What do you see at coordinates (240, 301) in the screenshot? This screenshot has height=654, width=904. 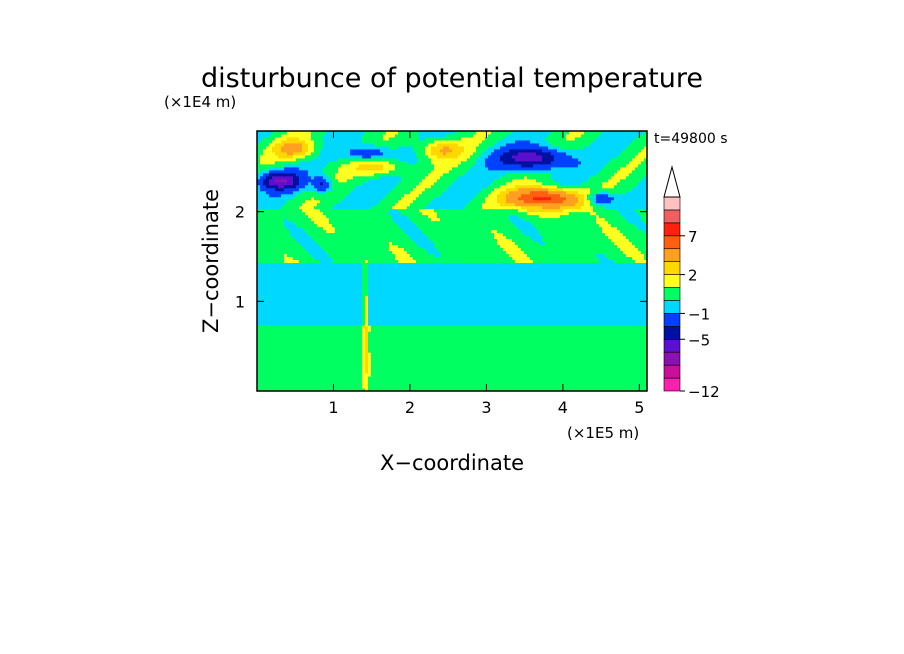 I see `y-tick-label: 1` at bounding box center [240, 301].